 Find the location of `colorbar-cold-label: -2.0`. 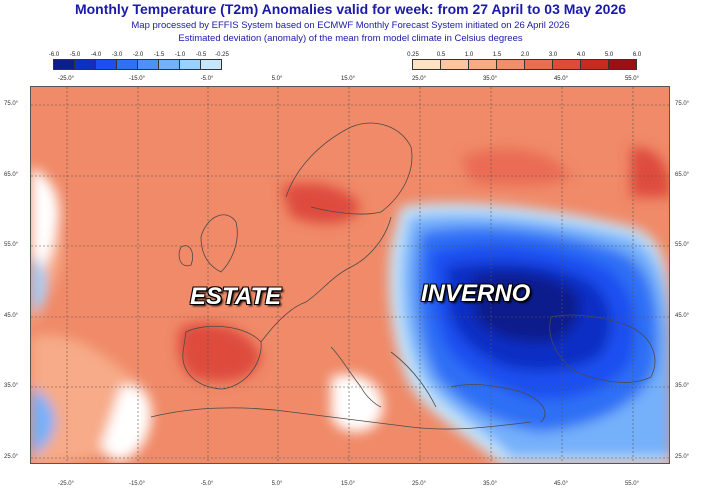

colorbar-cold-label: -2.0 is located at coordinates (138, 55).